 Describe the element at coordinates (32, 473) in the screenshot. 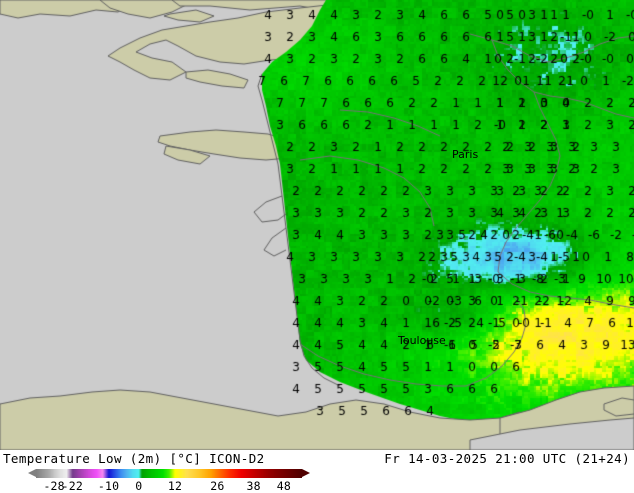

I see `colorbar-min-arrow` at that location.